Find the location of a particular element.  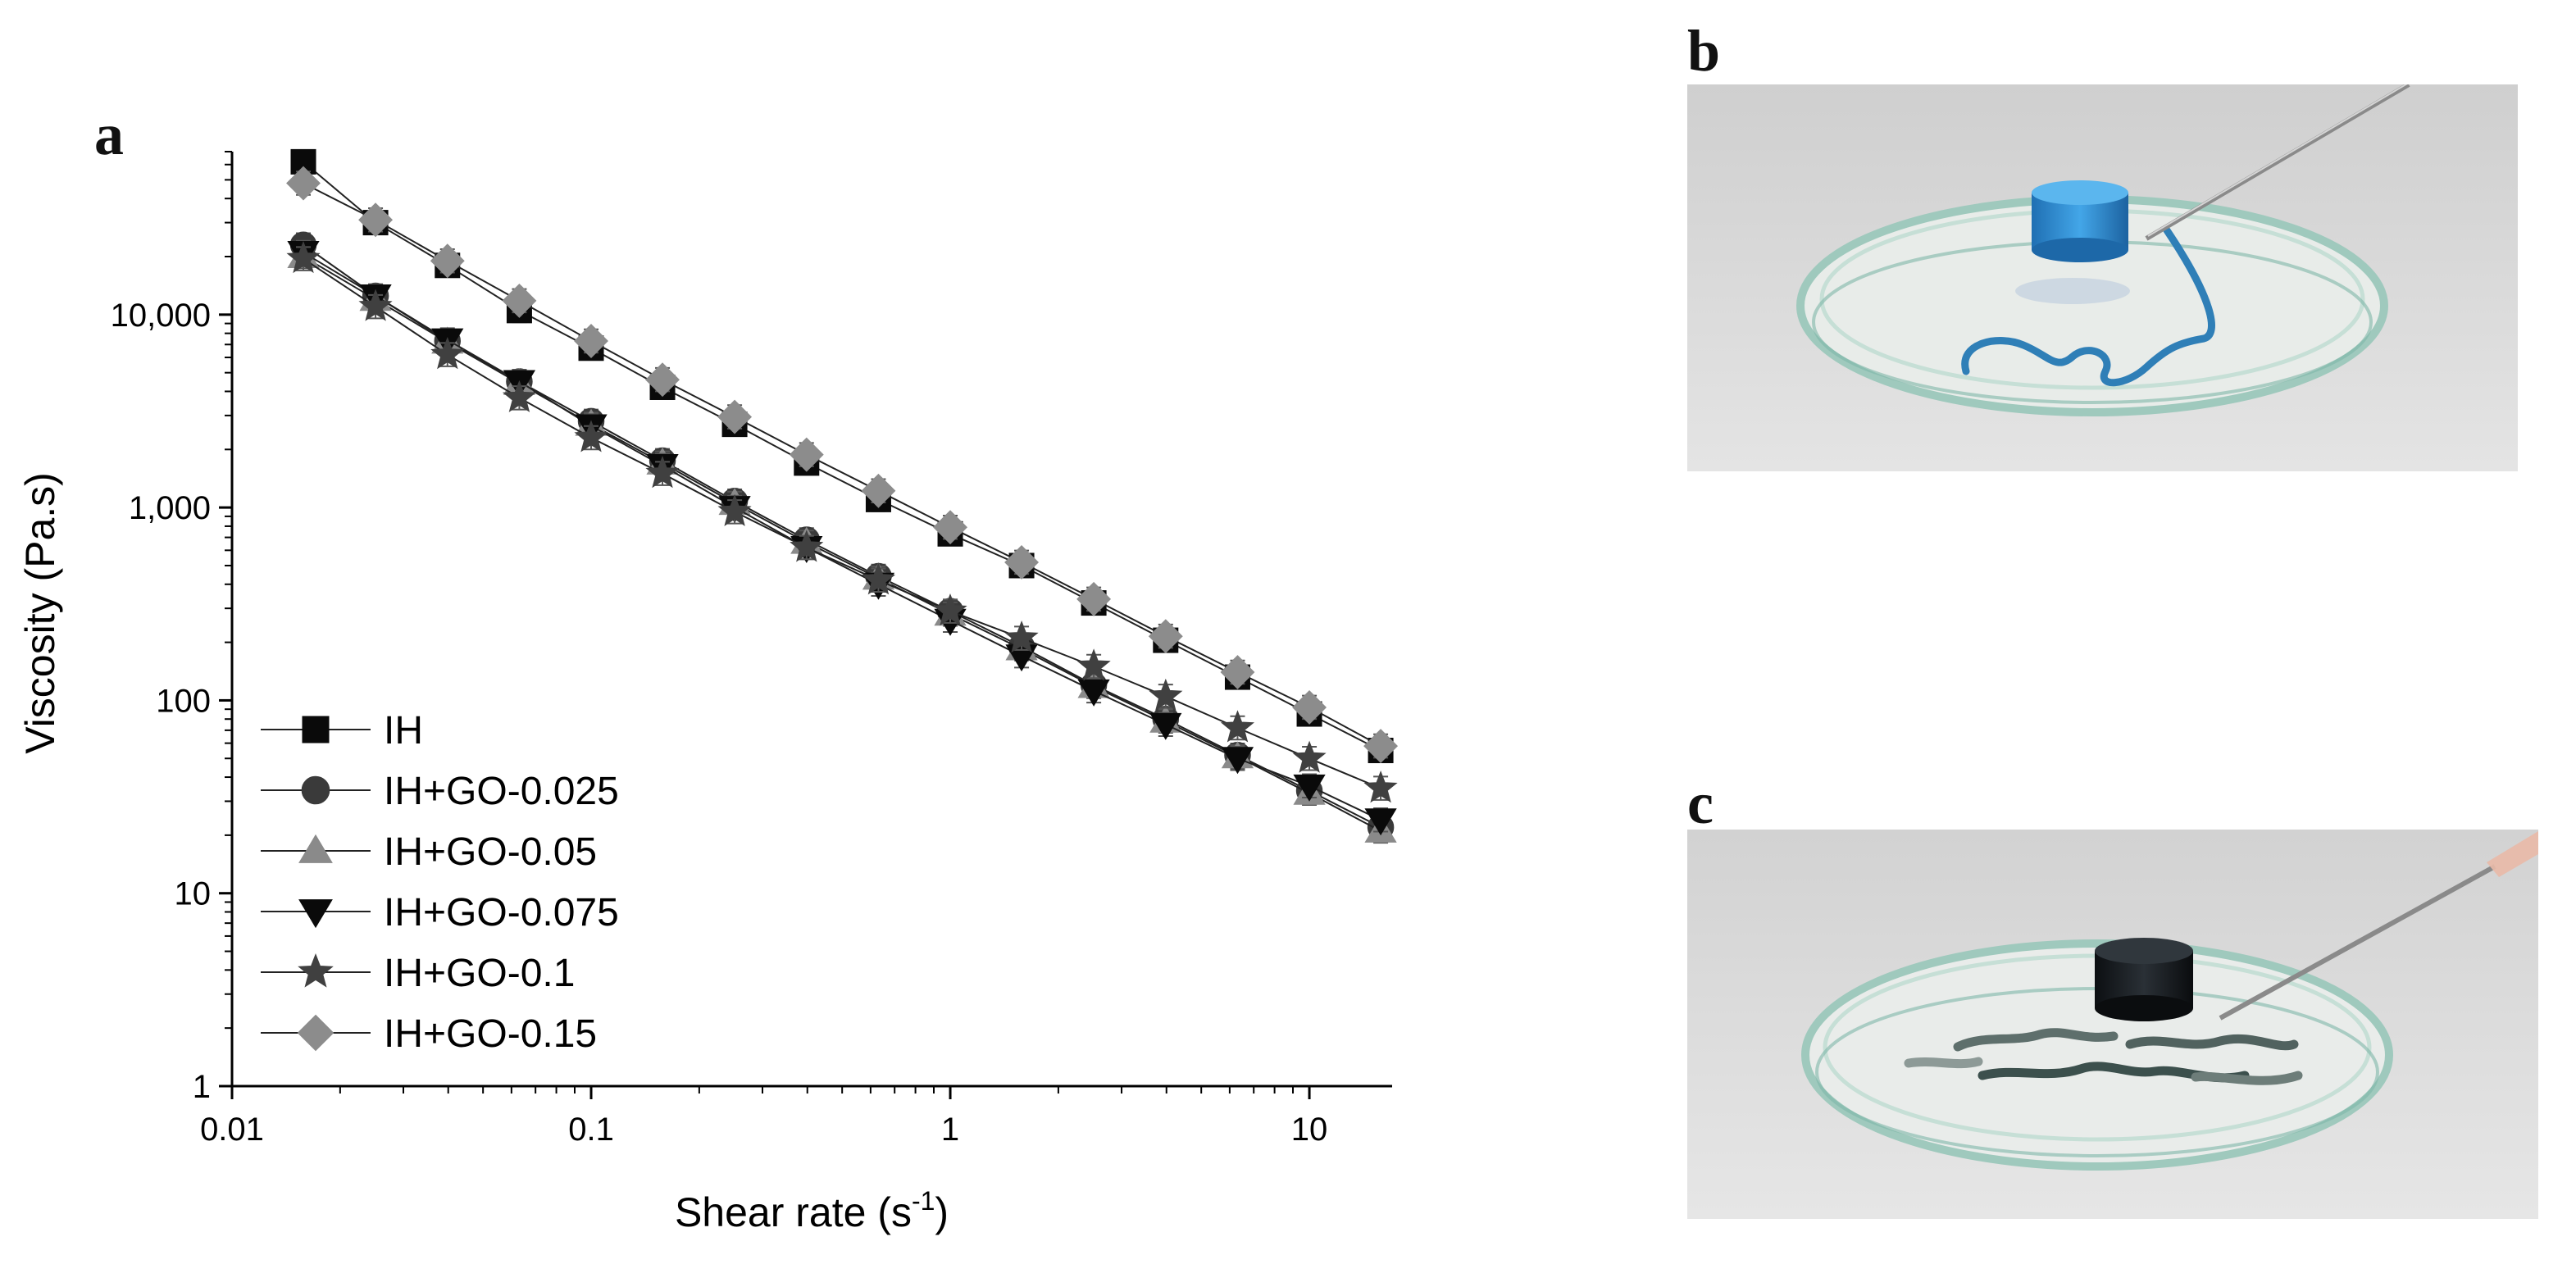

y-axis-label: Viscosity (Pa.s) is located at coordinates (40, 613).